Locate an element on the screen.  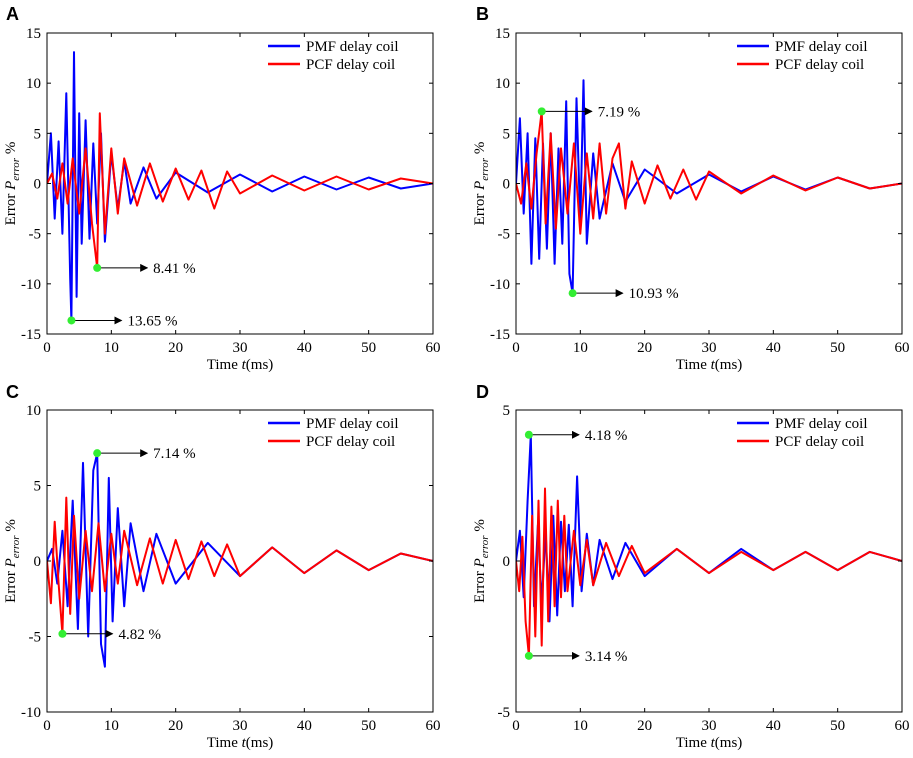
annotation-label: 3.14 % is located at coordinates (606, 657).